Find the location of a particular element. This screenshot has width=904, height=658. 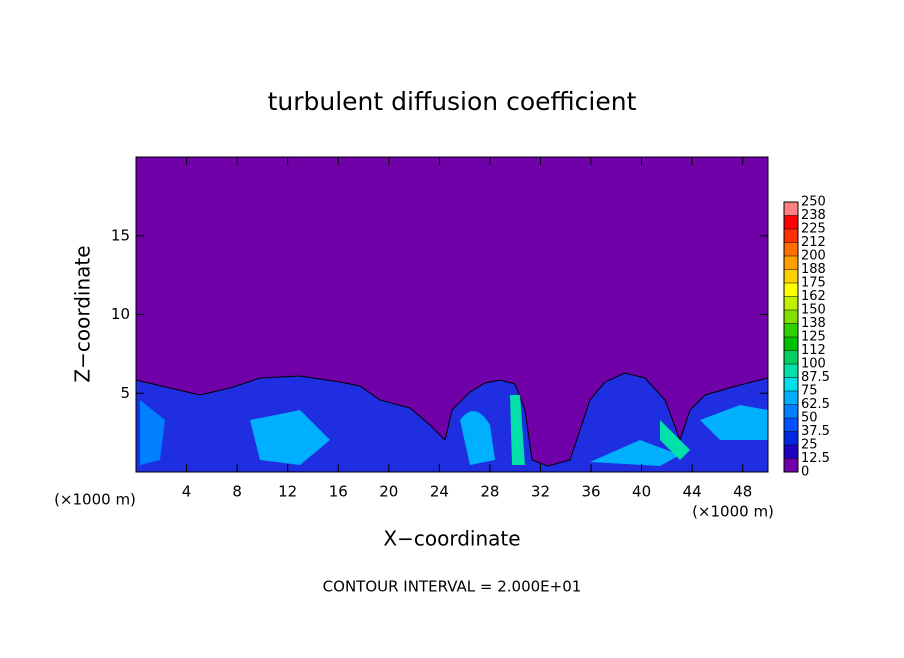

colorbar-label: 87.5 is located at coordinates (815, 377).